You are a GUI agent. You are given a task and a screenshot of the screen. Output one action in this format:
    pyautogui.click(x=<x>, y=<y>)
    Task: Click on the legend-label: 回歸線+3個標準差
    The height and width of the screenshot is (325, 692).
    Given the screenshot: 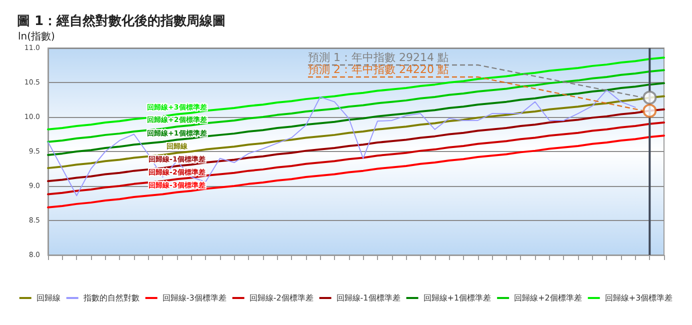 What is the action you would take?
    pyautogui.click(x=638, y=298)
    